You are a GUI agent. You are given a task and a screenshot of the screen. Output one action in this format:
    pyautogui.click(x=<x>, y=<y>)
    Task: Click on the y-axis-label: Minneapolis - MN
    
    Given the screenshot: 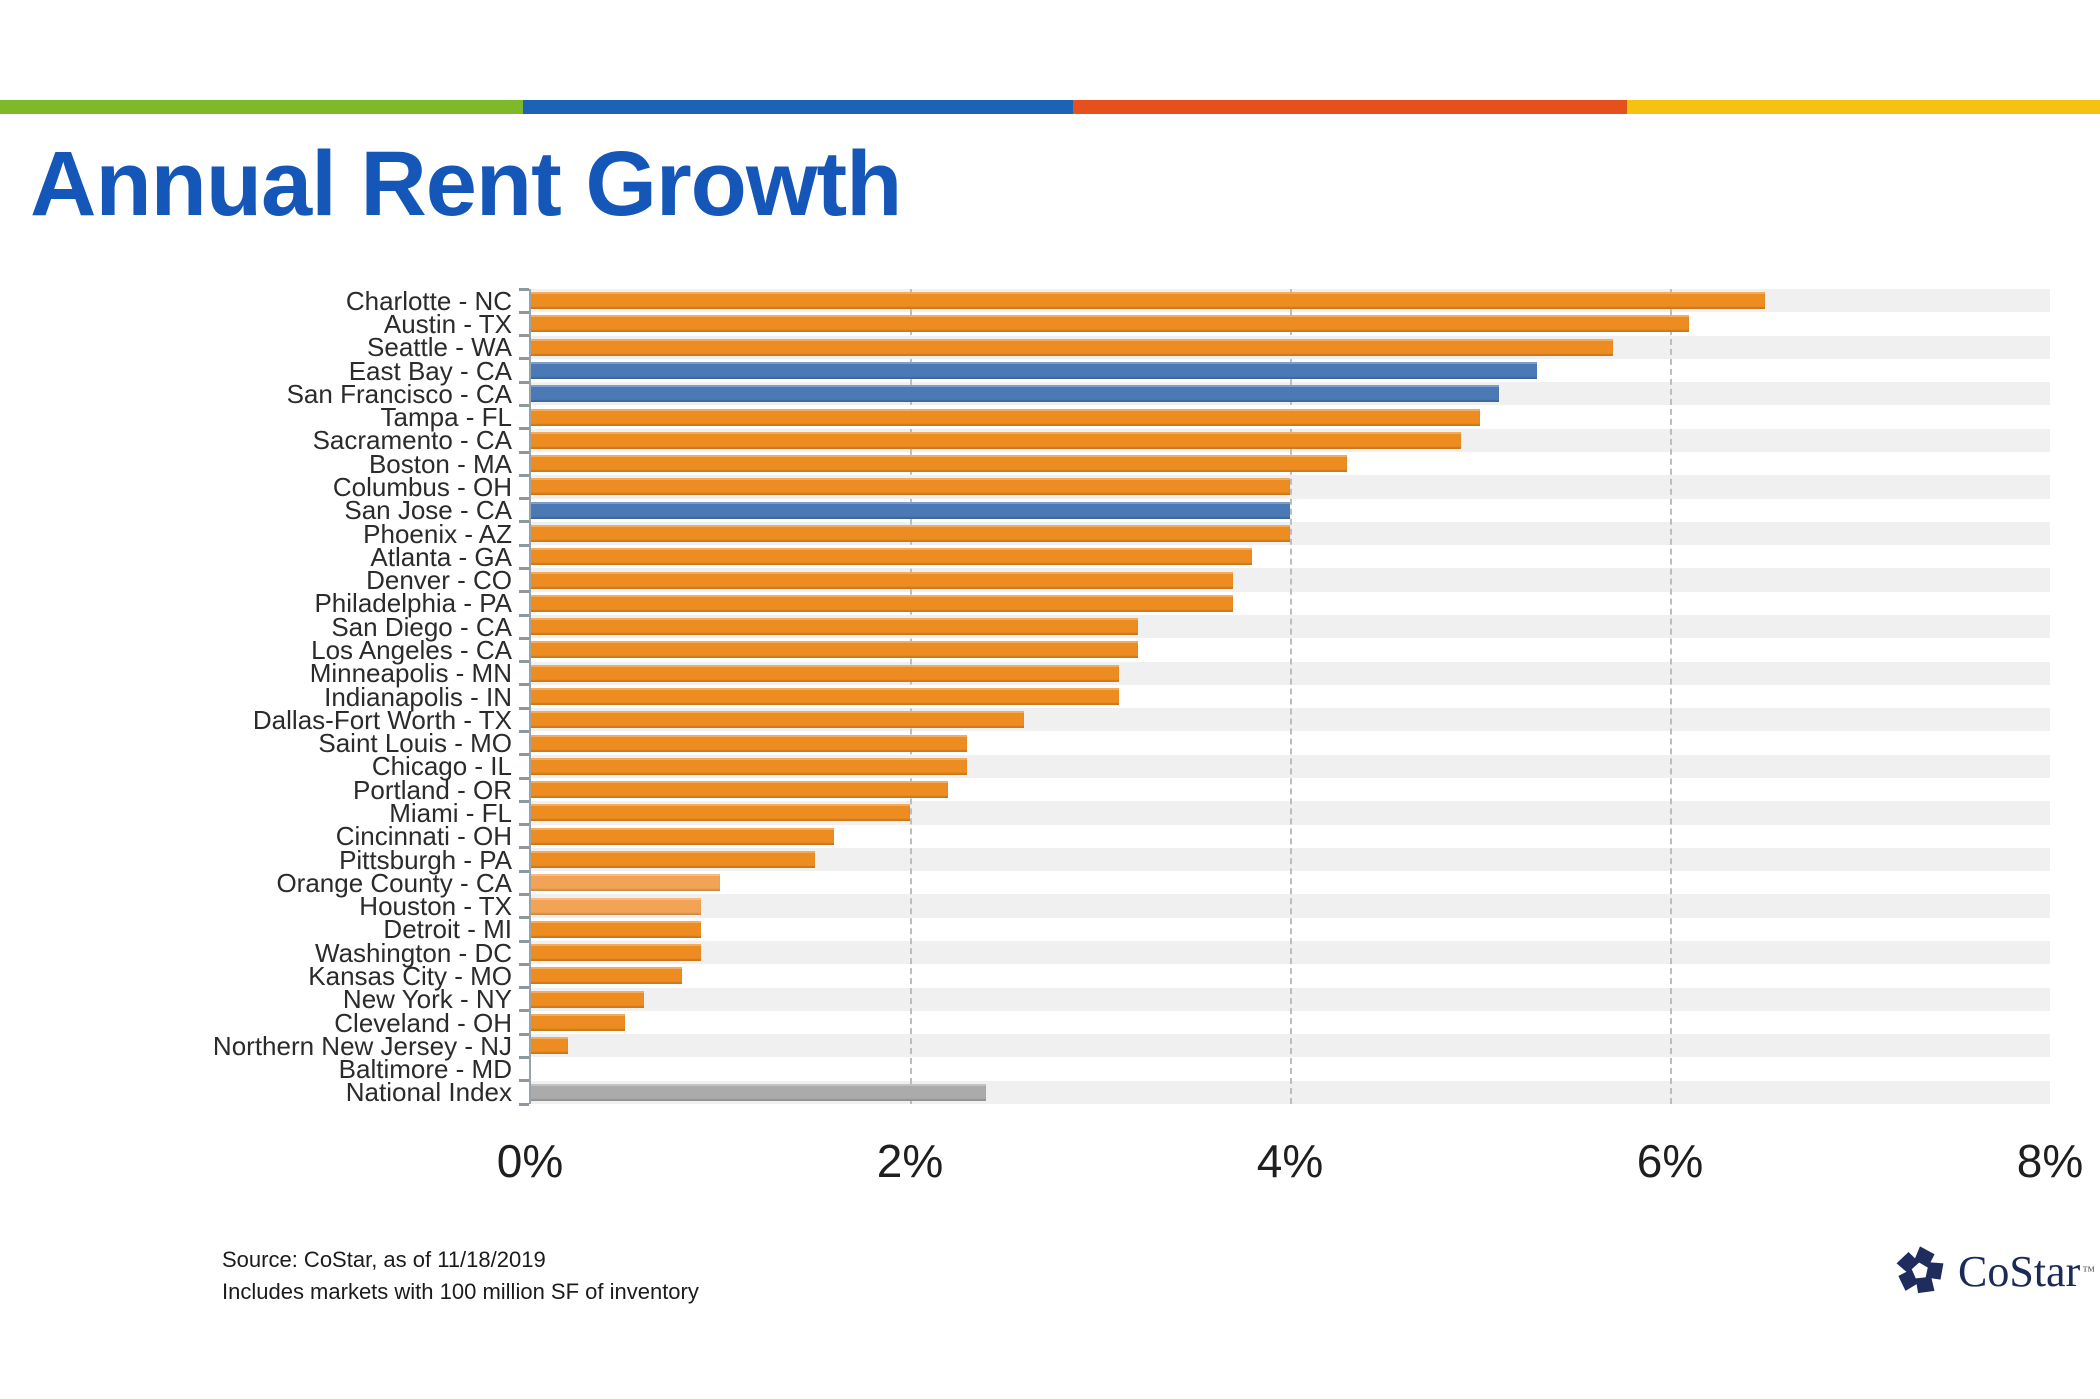 What is the action you would take?
    pyautogui.click(x=410, y=673)
    